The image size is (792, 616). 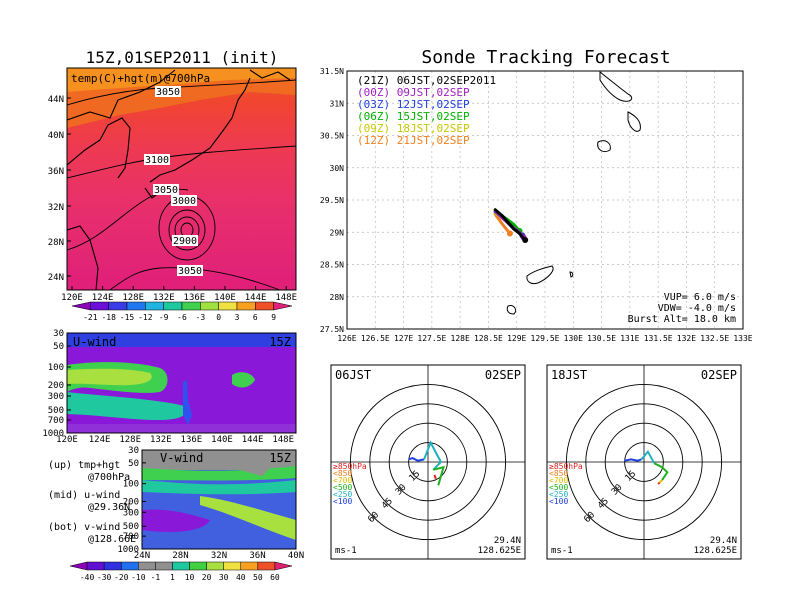 I want to click on track-legend-entry: (00Z) 09JST,02SEP, so click(x=413, y=92).